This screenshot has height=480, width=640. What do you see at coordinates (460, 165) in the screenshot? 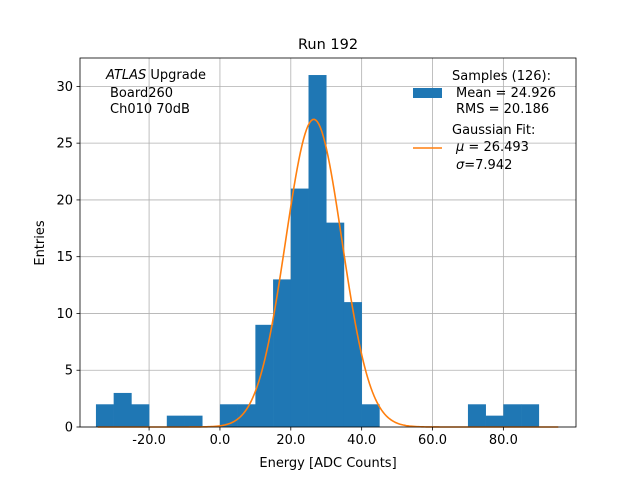
I see `sigma-symbol: σ` at bounding box center [460, 165].